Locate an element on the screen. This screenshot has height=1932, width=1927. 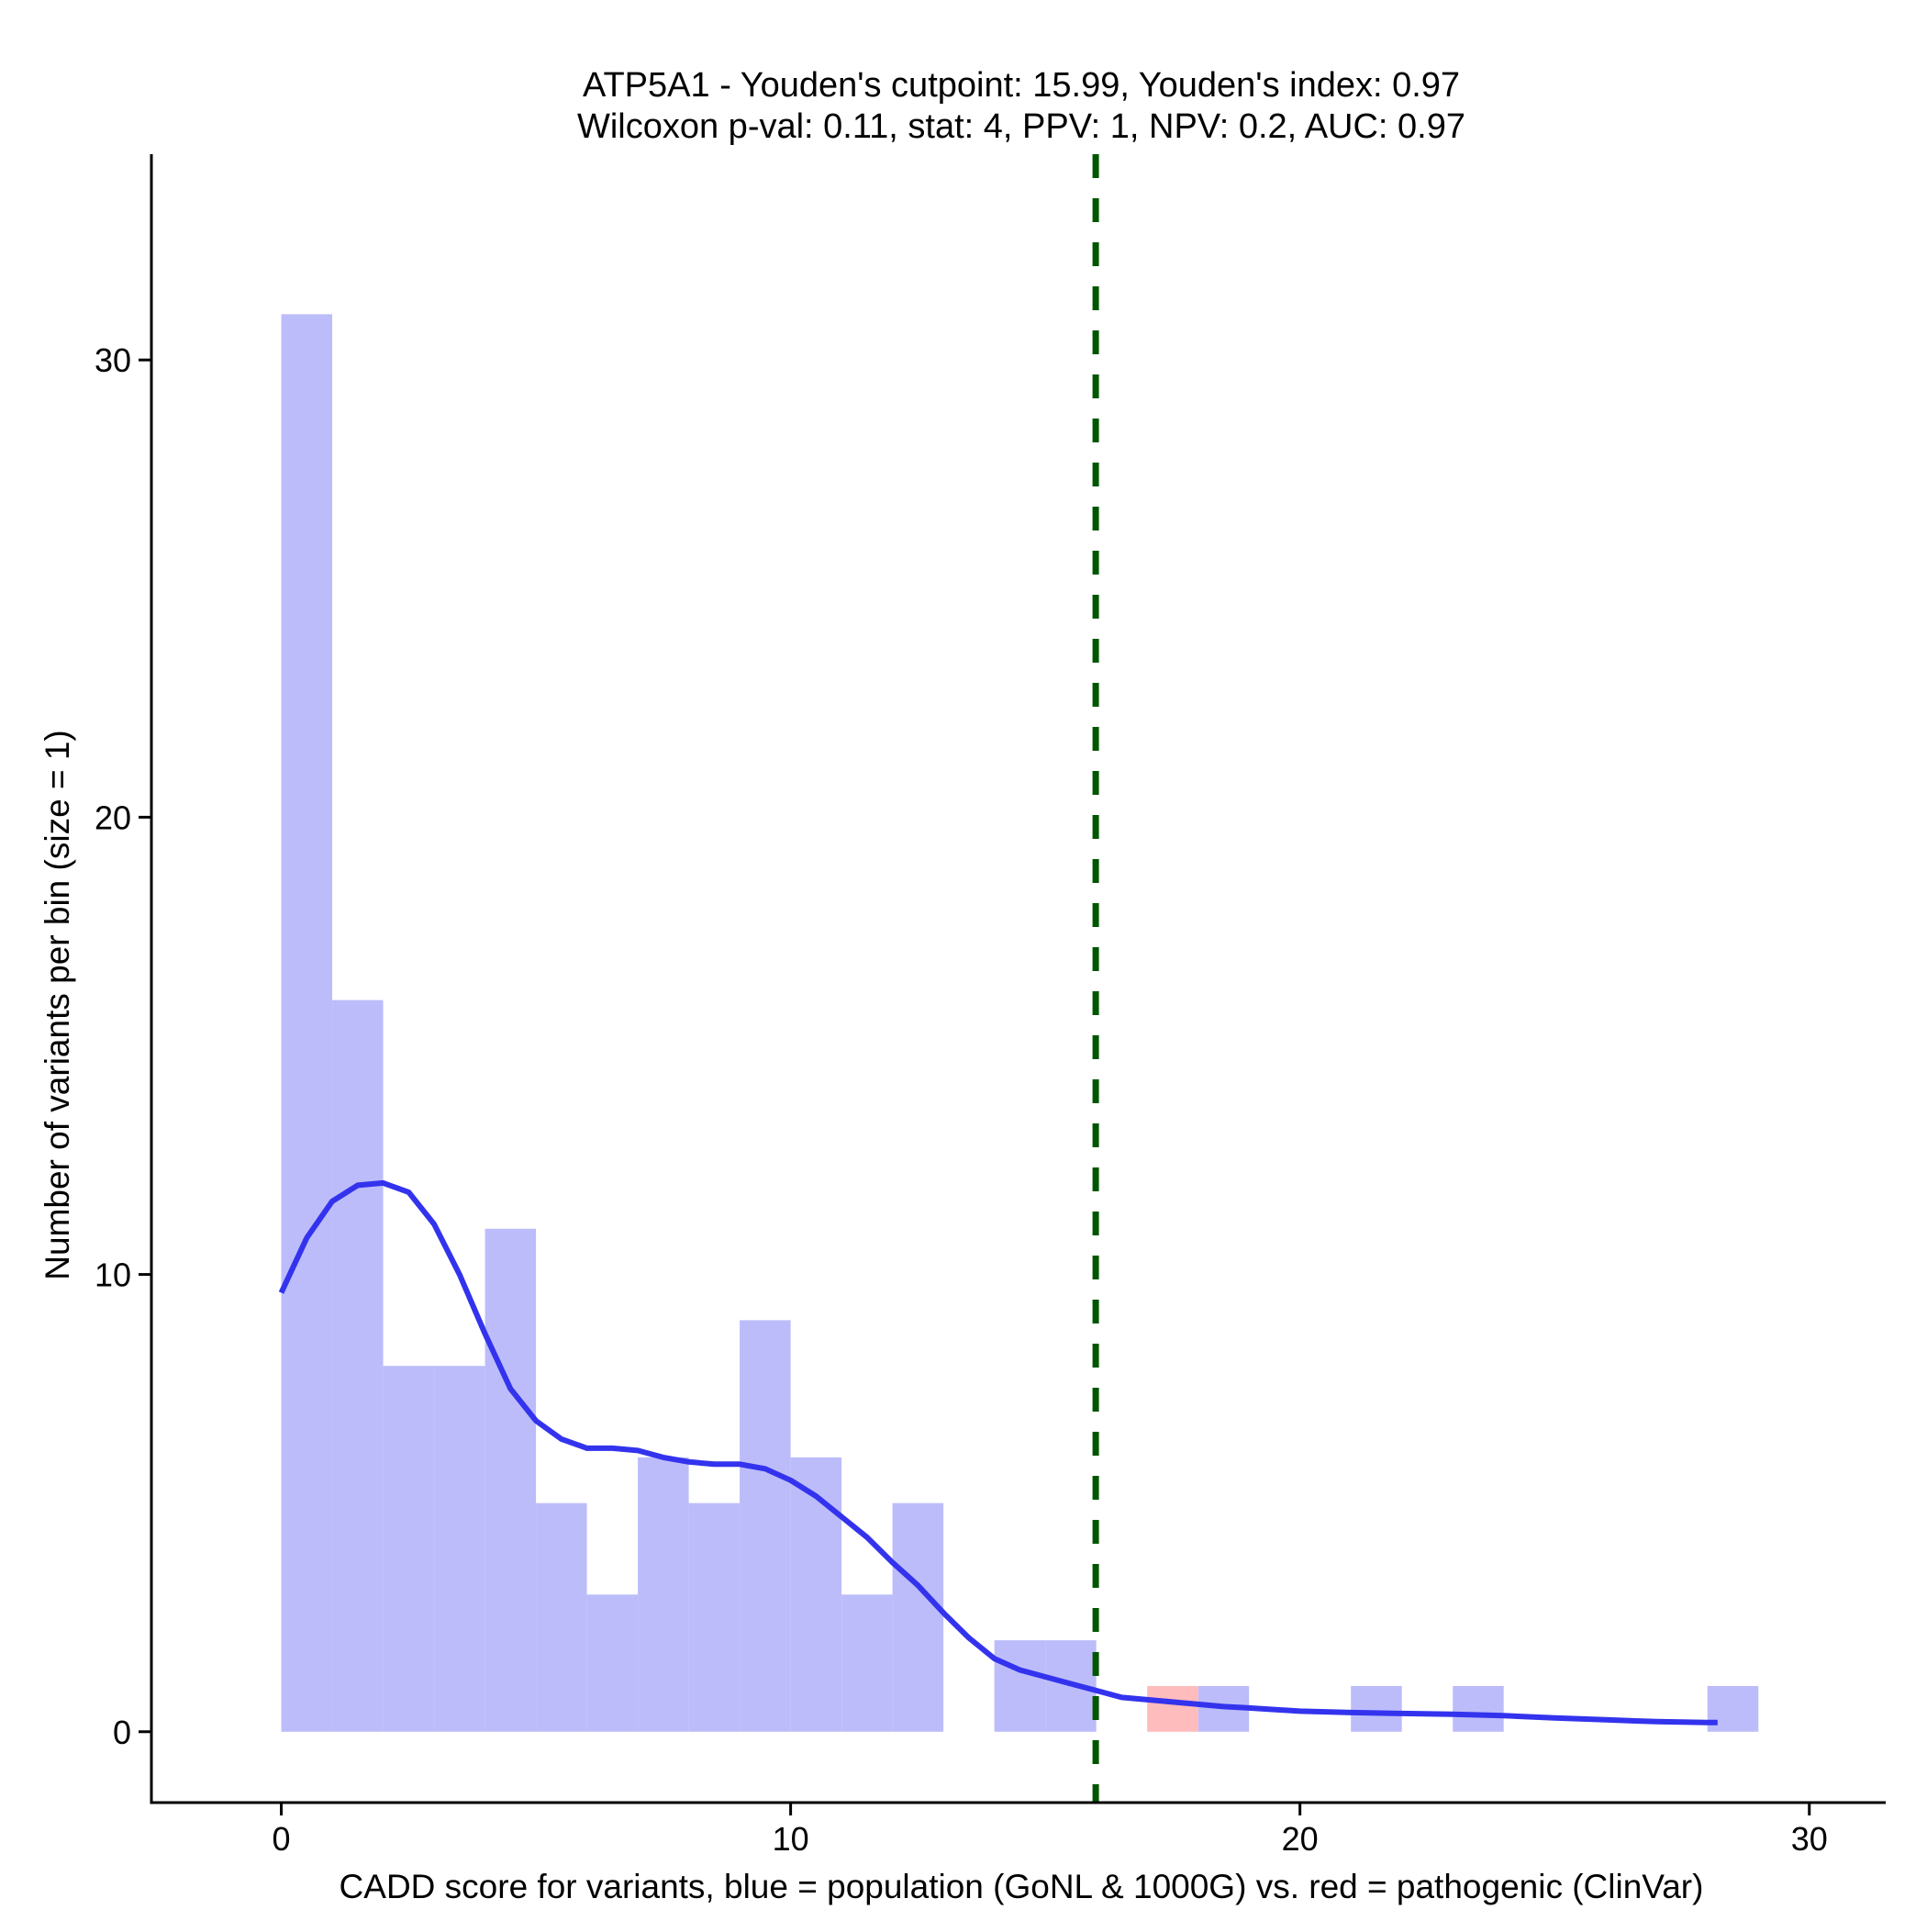
y-tick-label: 20 is located at coordinates (113, 817).